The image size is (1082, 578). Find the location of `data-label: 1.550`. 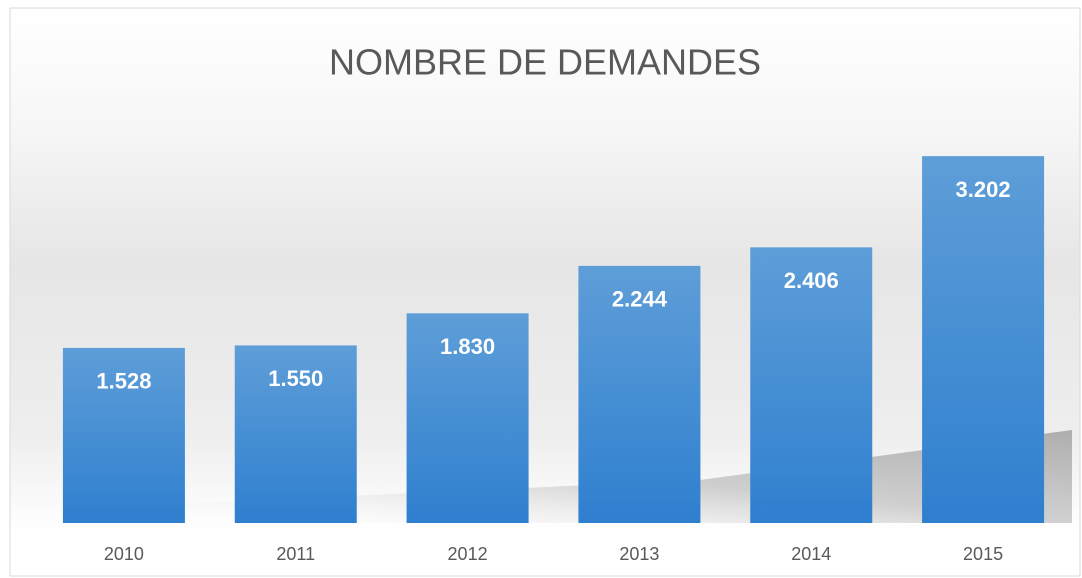

data-label: 1.550 is located at coordinates (295, 378).